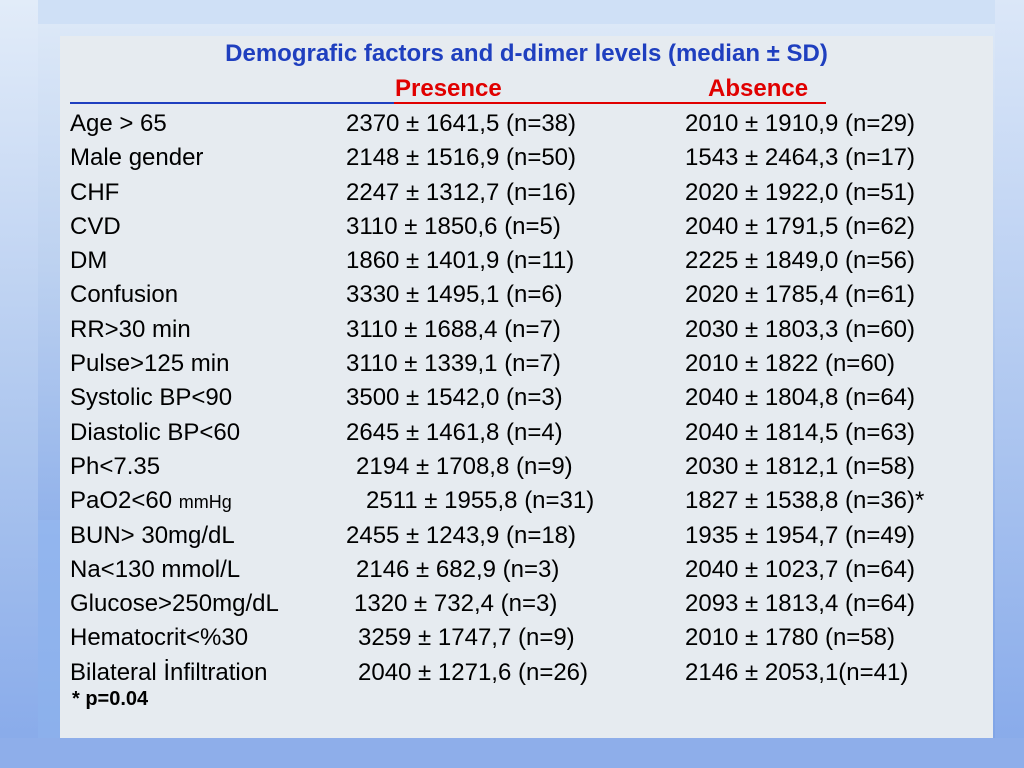  Describe the element at coordinates (800, 466) in the screenshot. I see `absence-value: 2030 ± 1812,1 (n=58)` at that location.